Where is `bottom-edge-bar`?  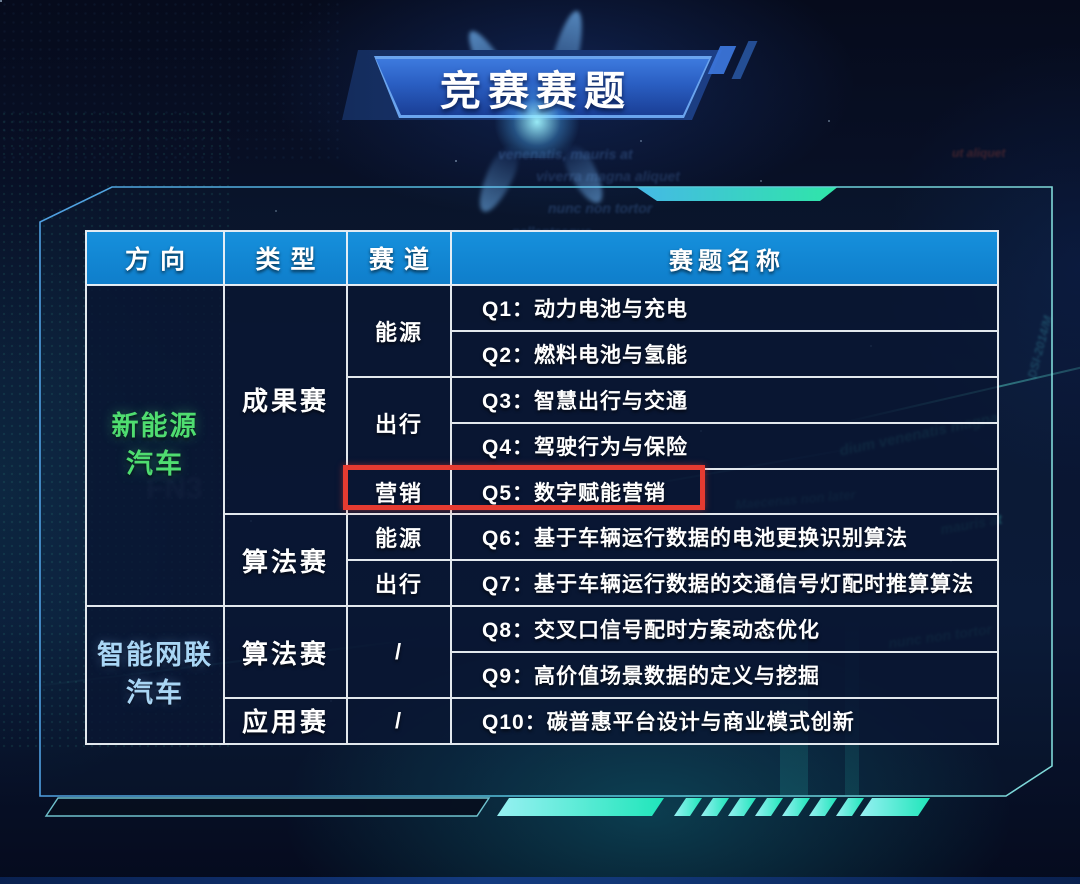
bottom-edge-bar is located at coordinates (540, 880).